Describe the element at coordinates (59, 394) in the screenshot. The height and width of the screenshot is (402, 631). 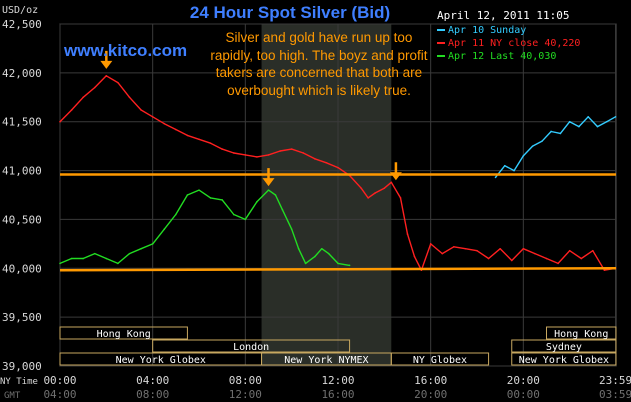
I see `x-tick-label-gmt: 04:00` at that location.